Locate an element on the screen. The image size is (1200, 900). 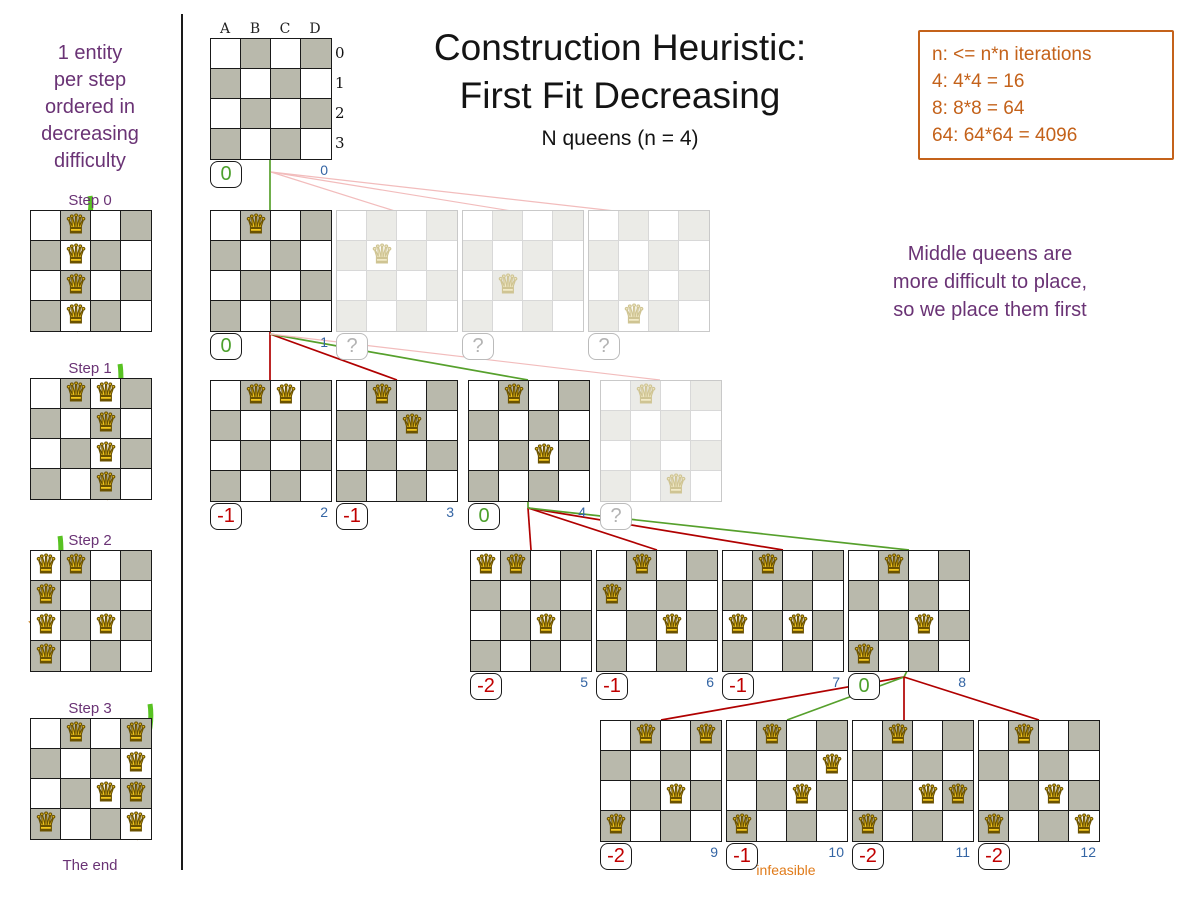
board-n6: ♛ ♛ is located at coordinates (397, 440).